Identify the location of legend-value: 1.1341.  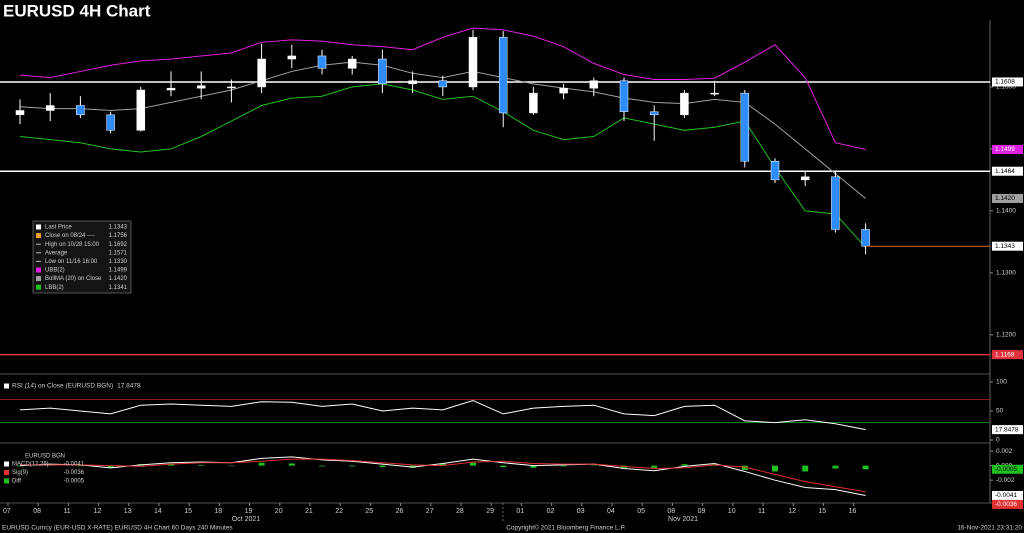
(118, 288).